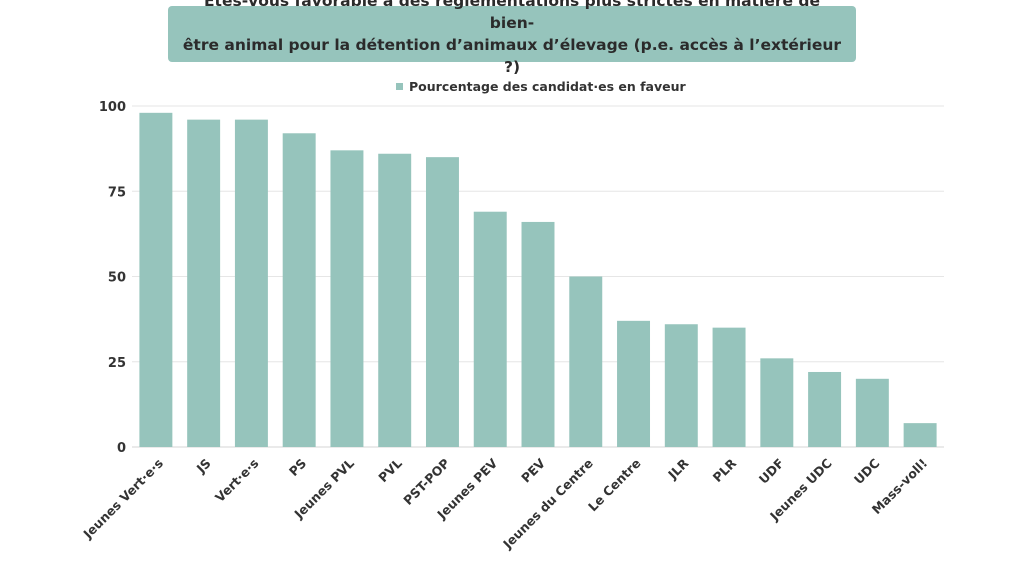 Image resolution: width=1024 pixels, height=576 pixels. I want to click on y-tick-label: 100, so click(112, 107).